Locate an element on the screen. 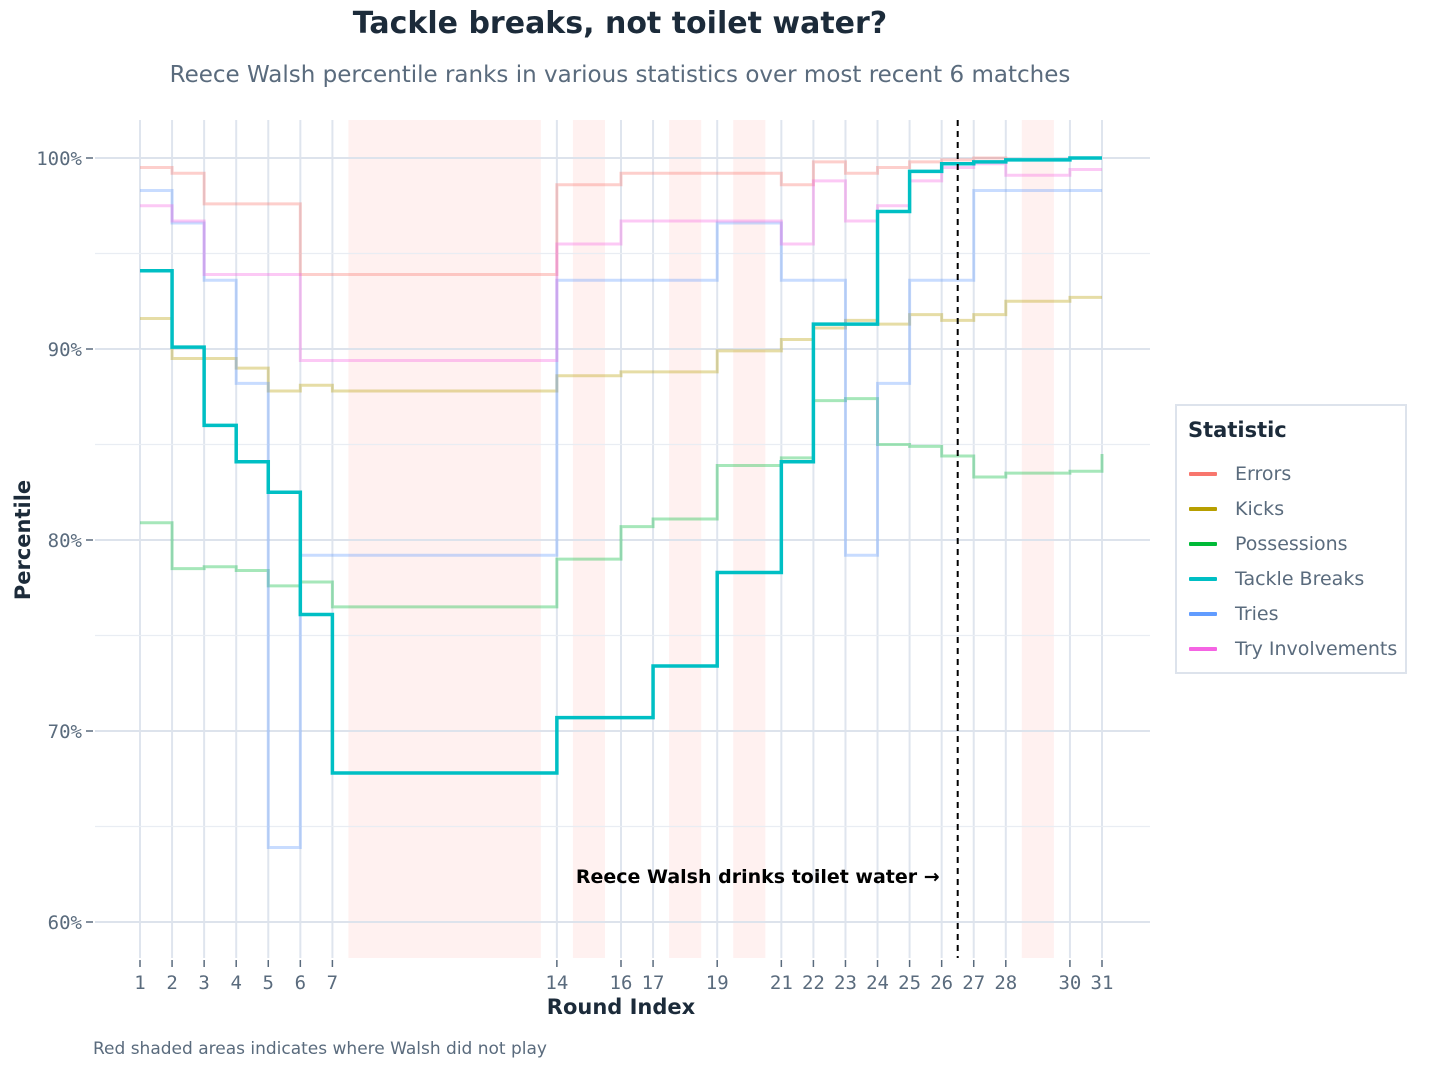  x-tick-label-25: 25 is located at coordinates (909, 983).